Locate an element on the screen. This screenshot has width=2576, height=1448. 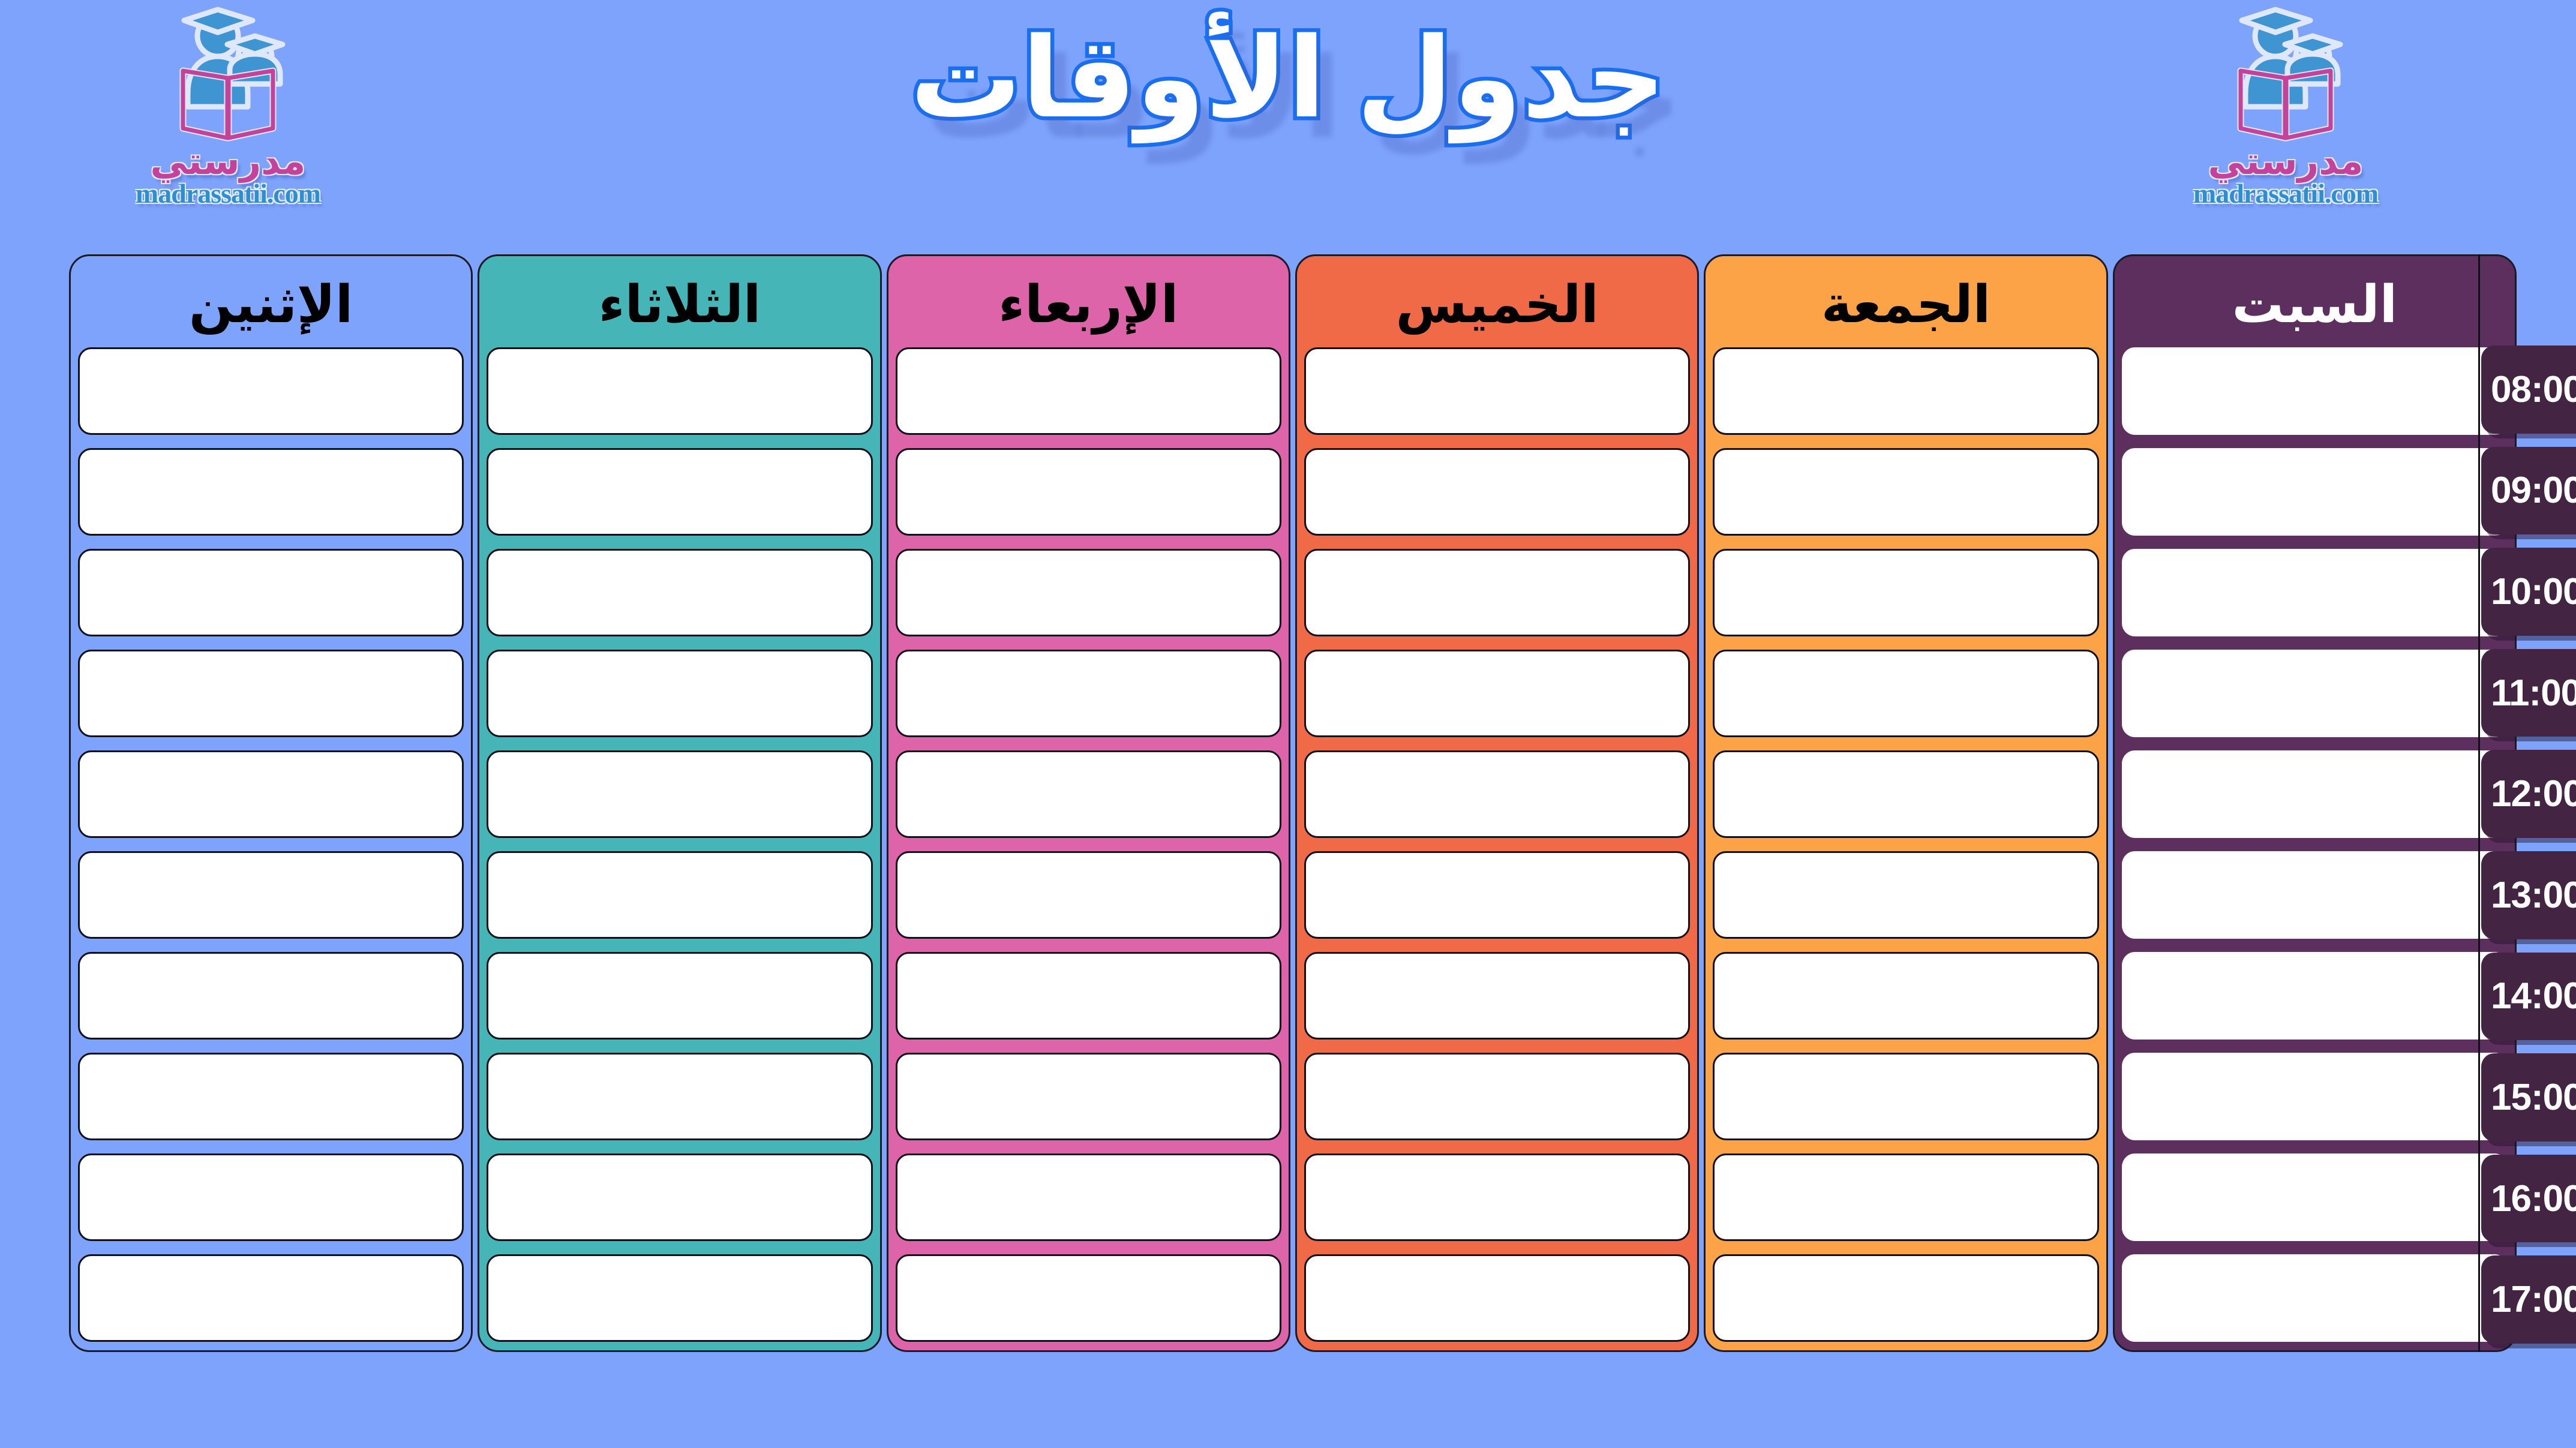
day-column-saturday: السبت is located at coordinates (2314, 803).